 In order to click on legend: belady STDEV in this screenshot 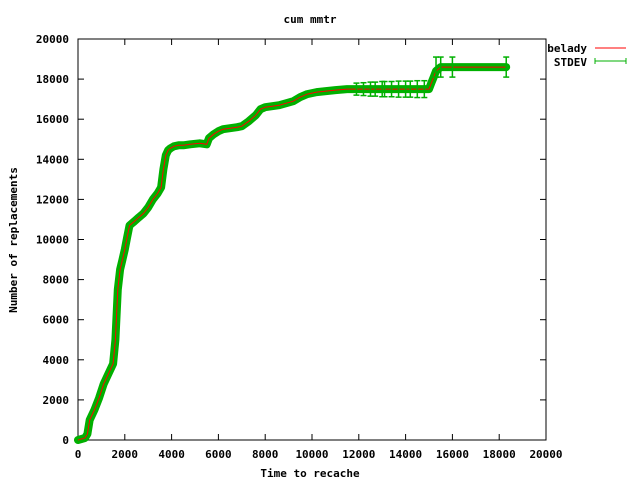, I will do `click(587, 55)`.